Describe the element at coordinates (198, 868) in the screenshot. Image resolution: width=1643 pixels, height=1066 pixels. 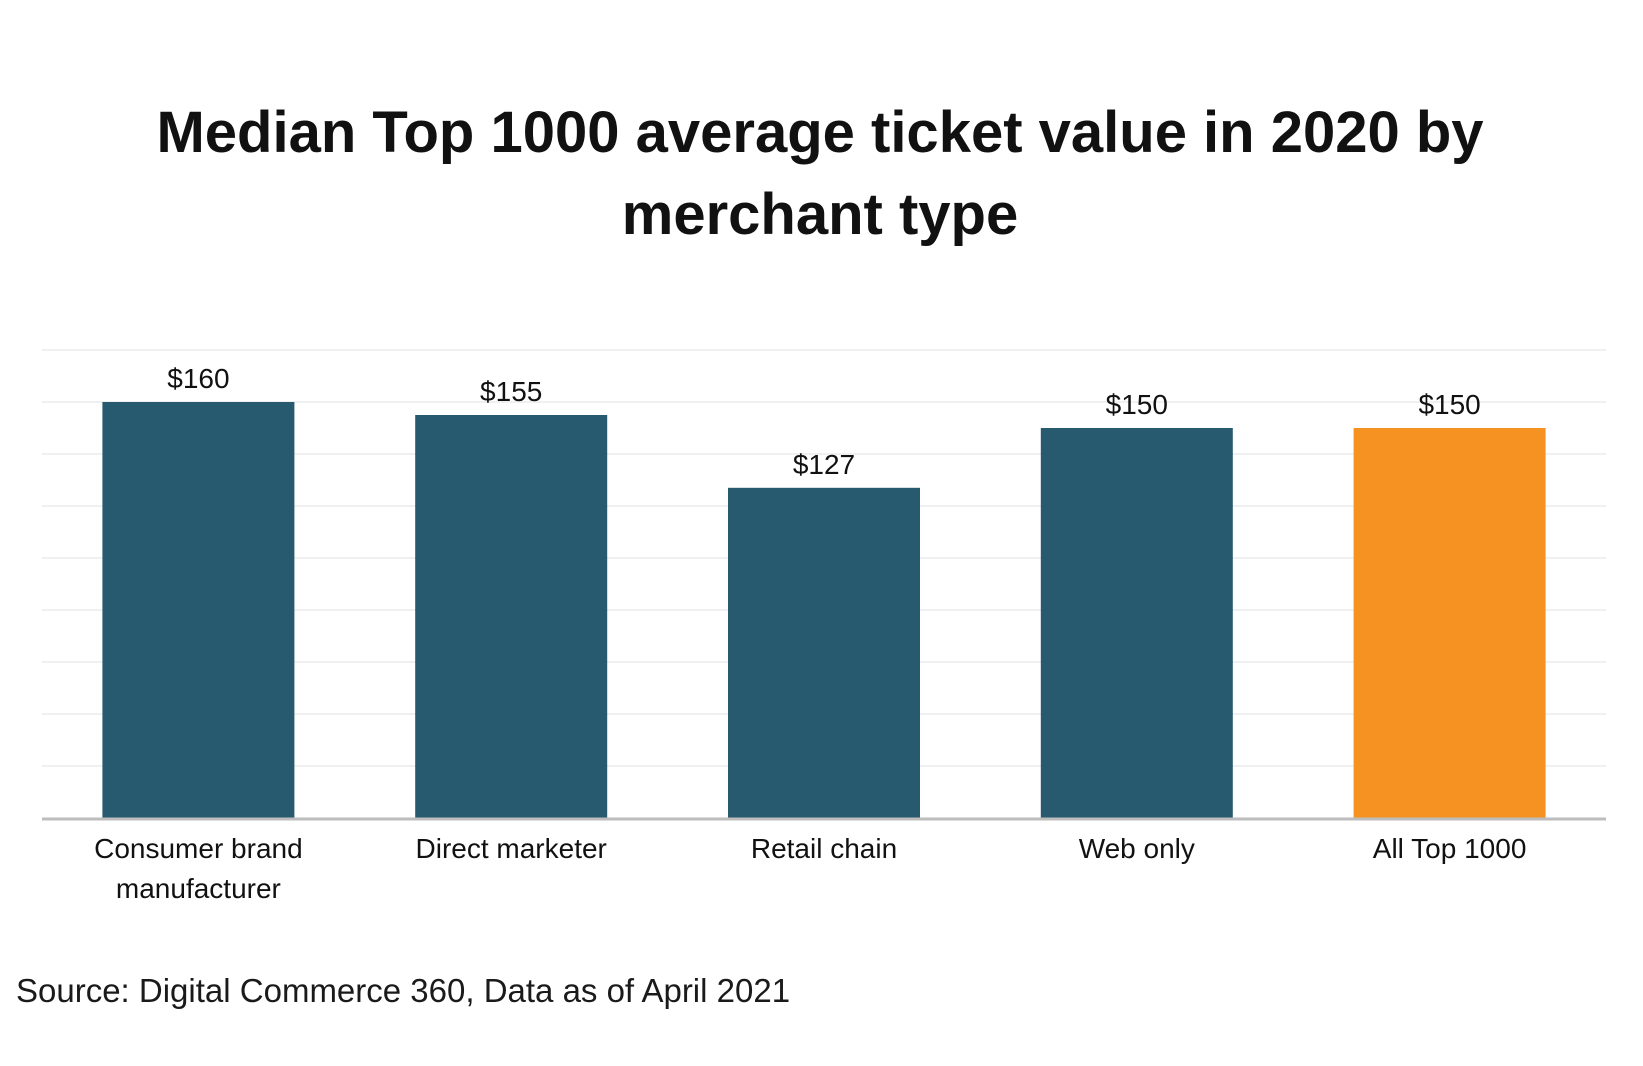
I see `category-label: Consumer brand manufacturer` at that location.